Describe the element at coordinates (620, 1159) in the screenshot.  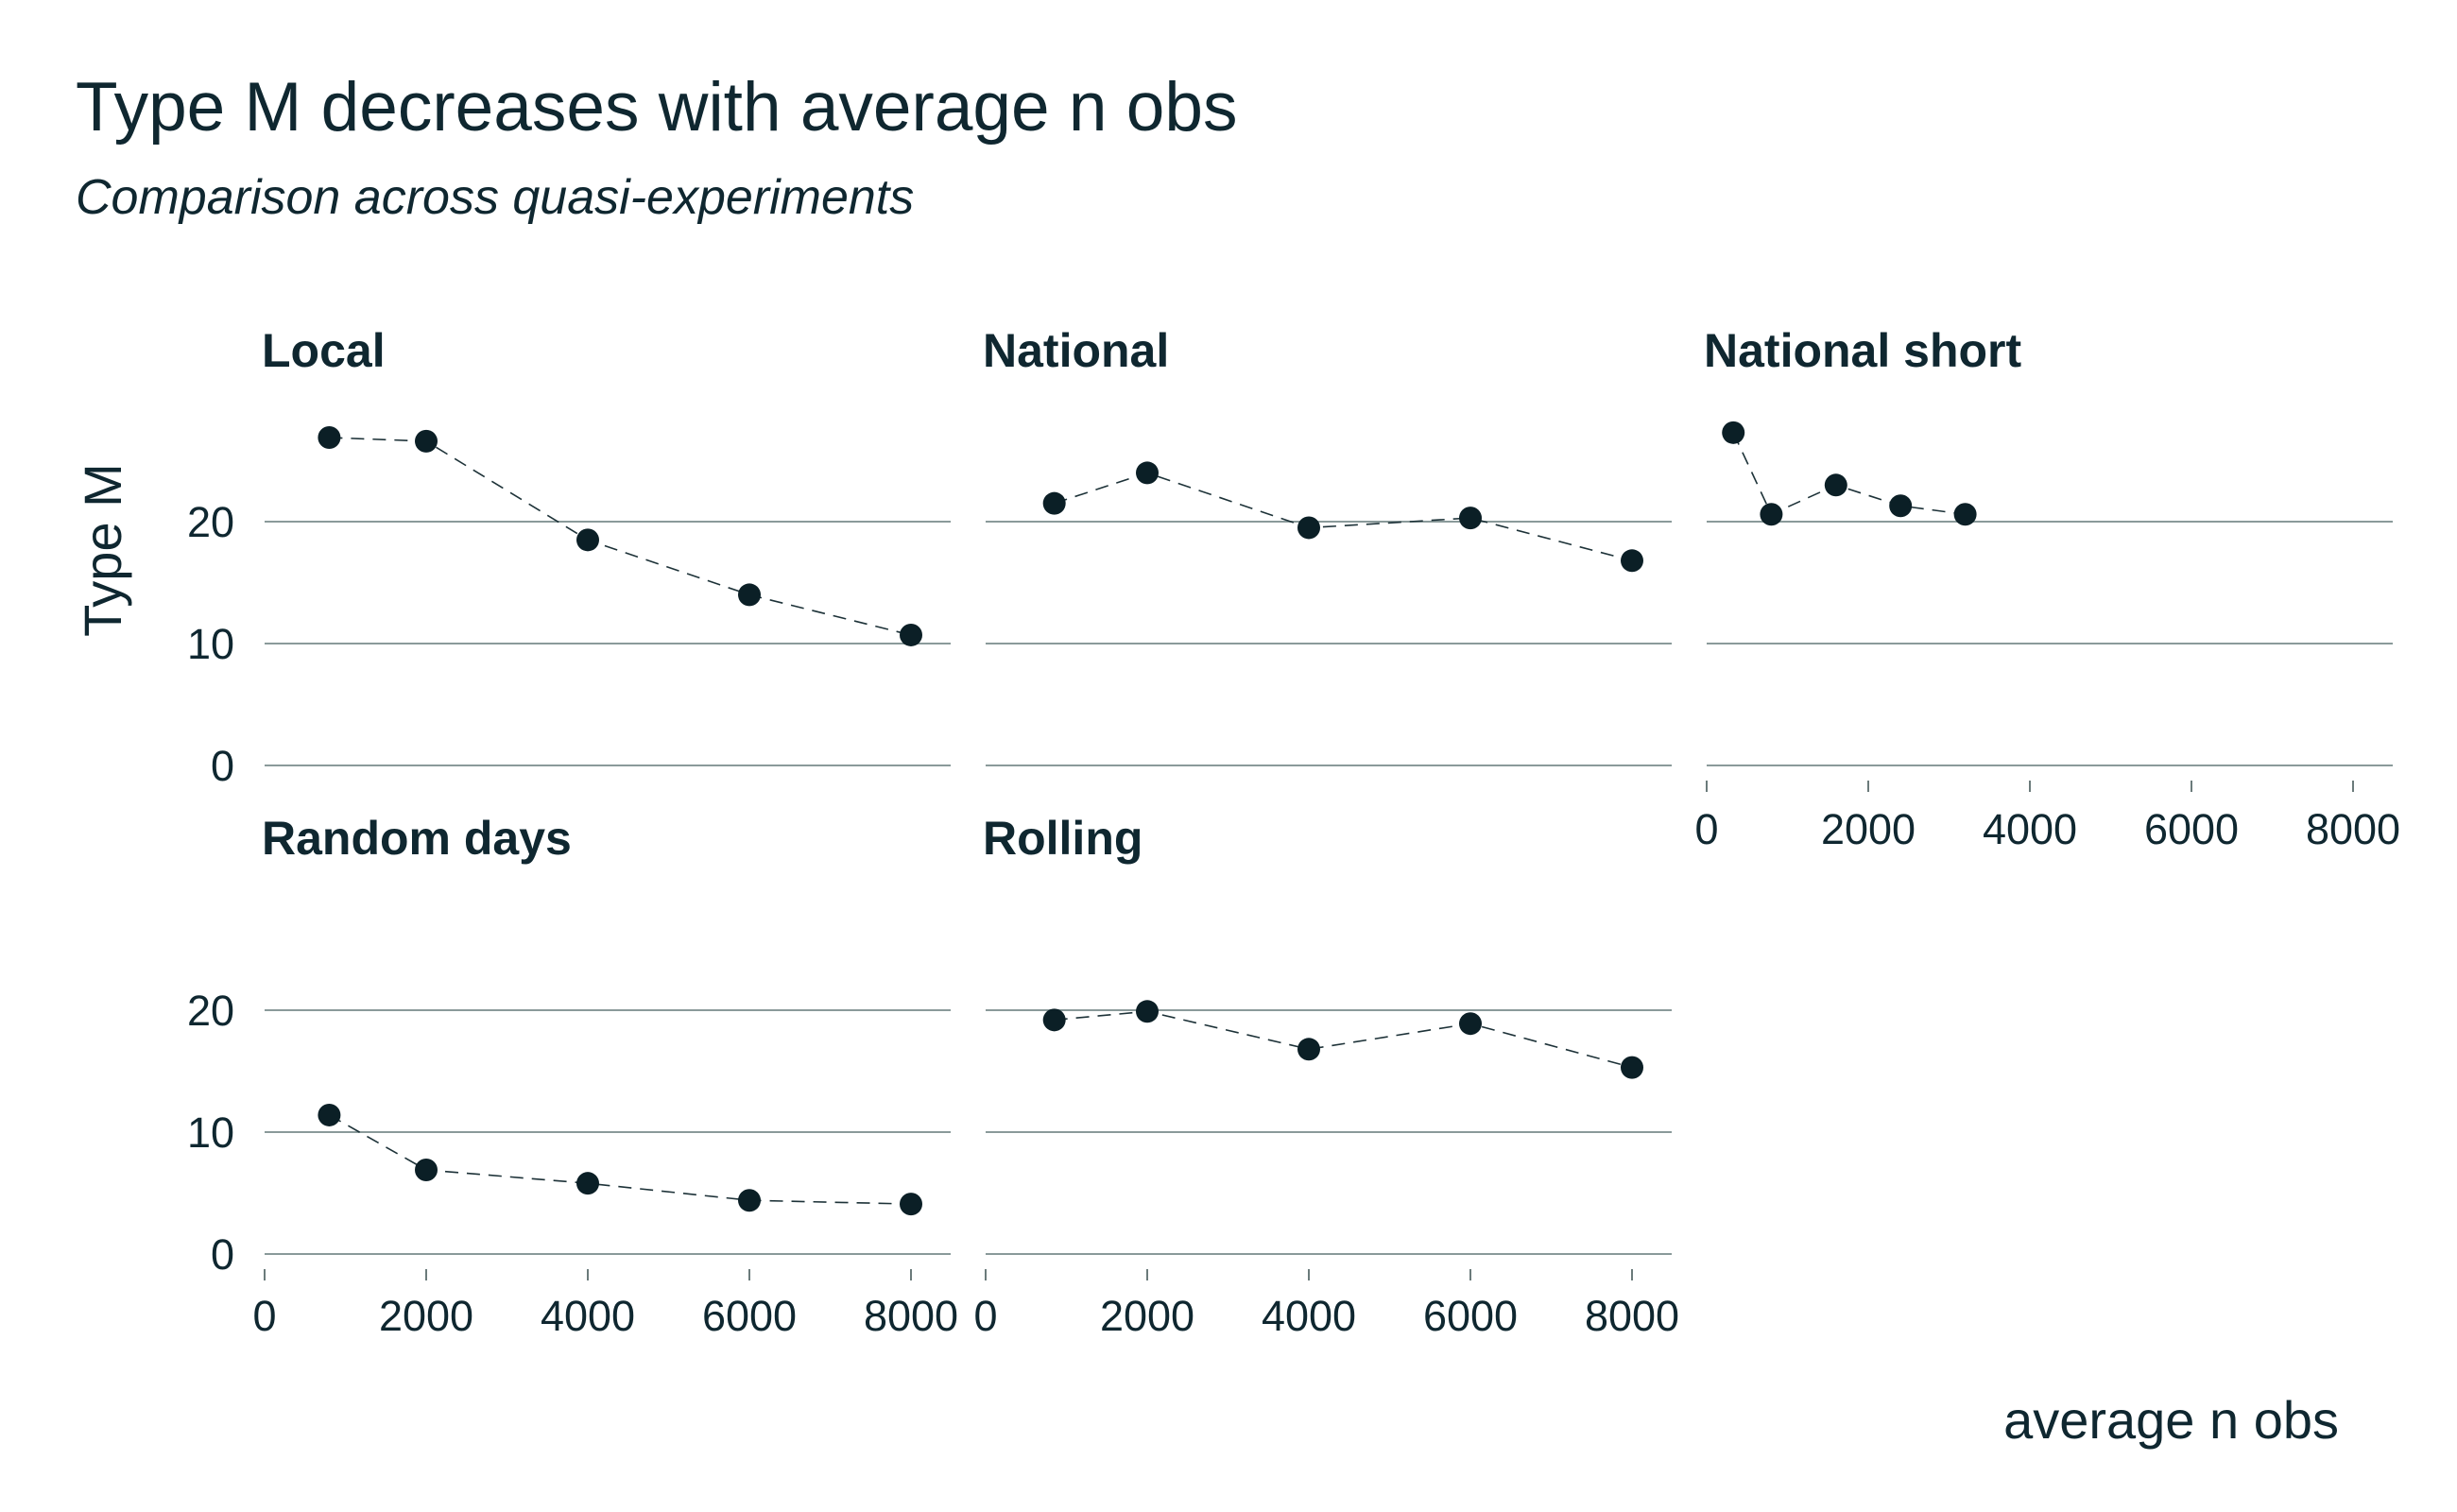
I see `series-line-random-days` at that location.